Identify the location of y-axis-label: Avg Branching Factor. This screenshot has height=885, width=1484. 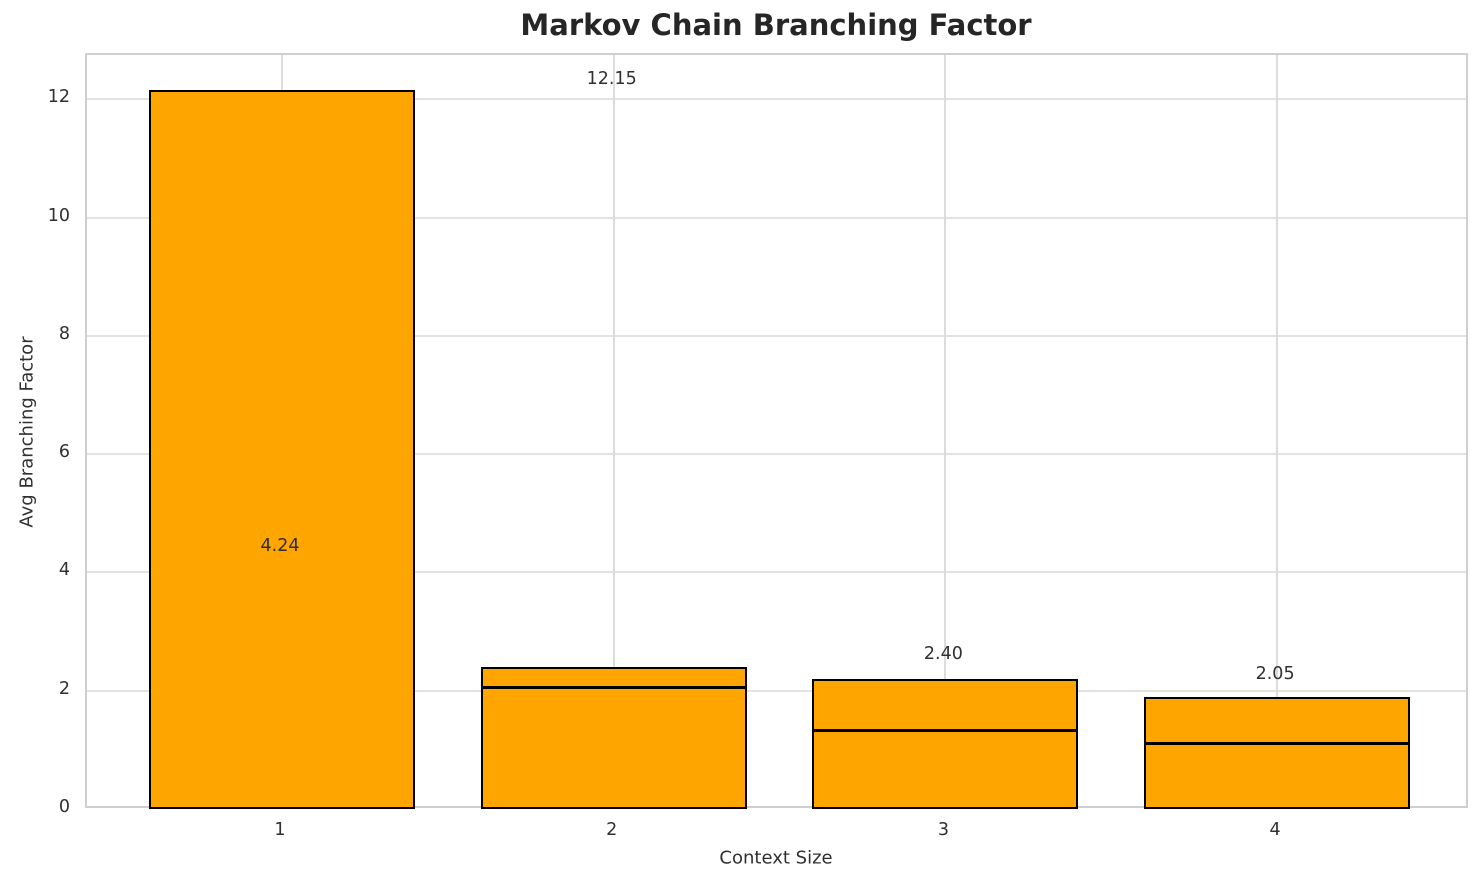
(27, 432).